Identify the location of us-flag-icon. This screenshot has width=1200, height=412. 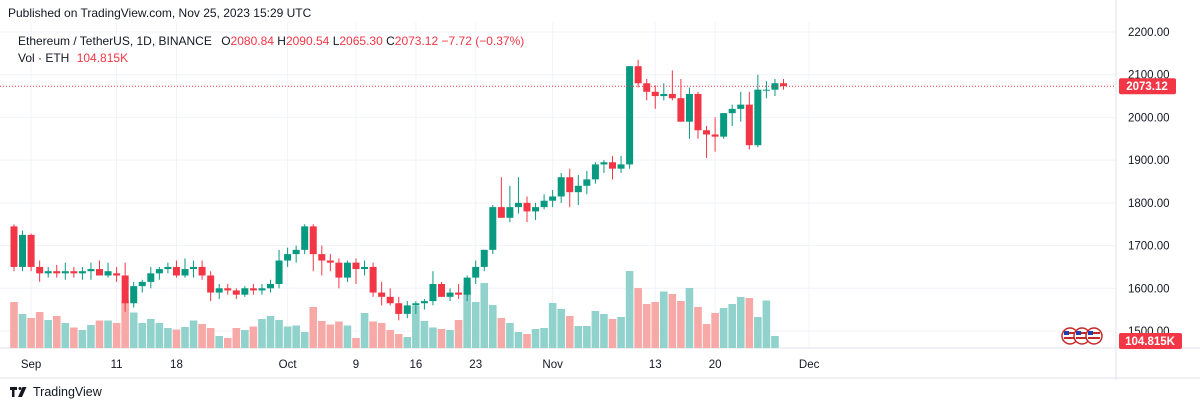
(1094, 336).